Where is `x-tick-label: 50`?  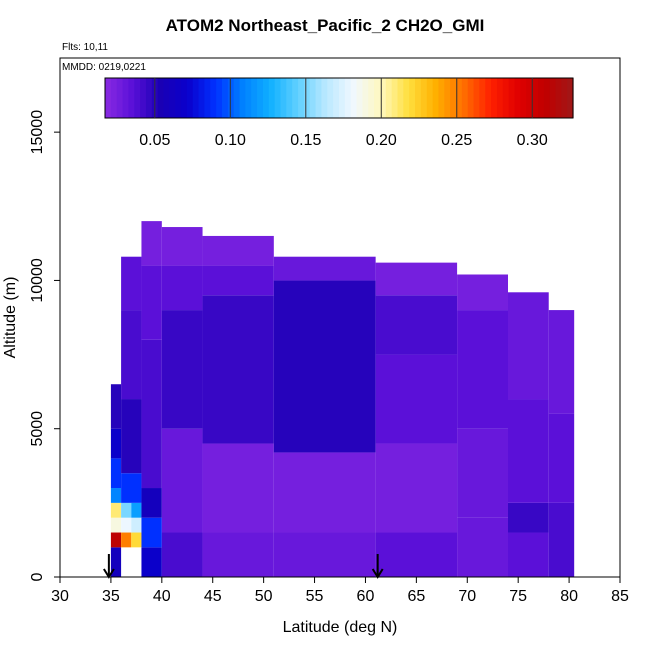
x-tick-label: 50 is located at coordinates (264, 596).